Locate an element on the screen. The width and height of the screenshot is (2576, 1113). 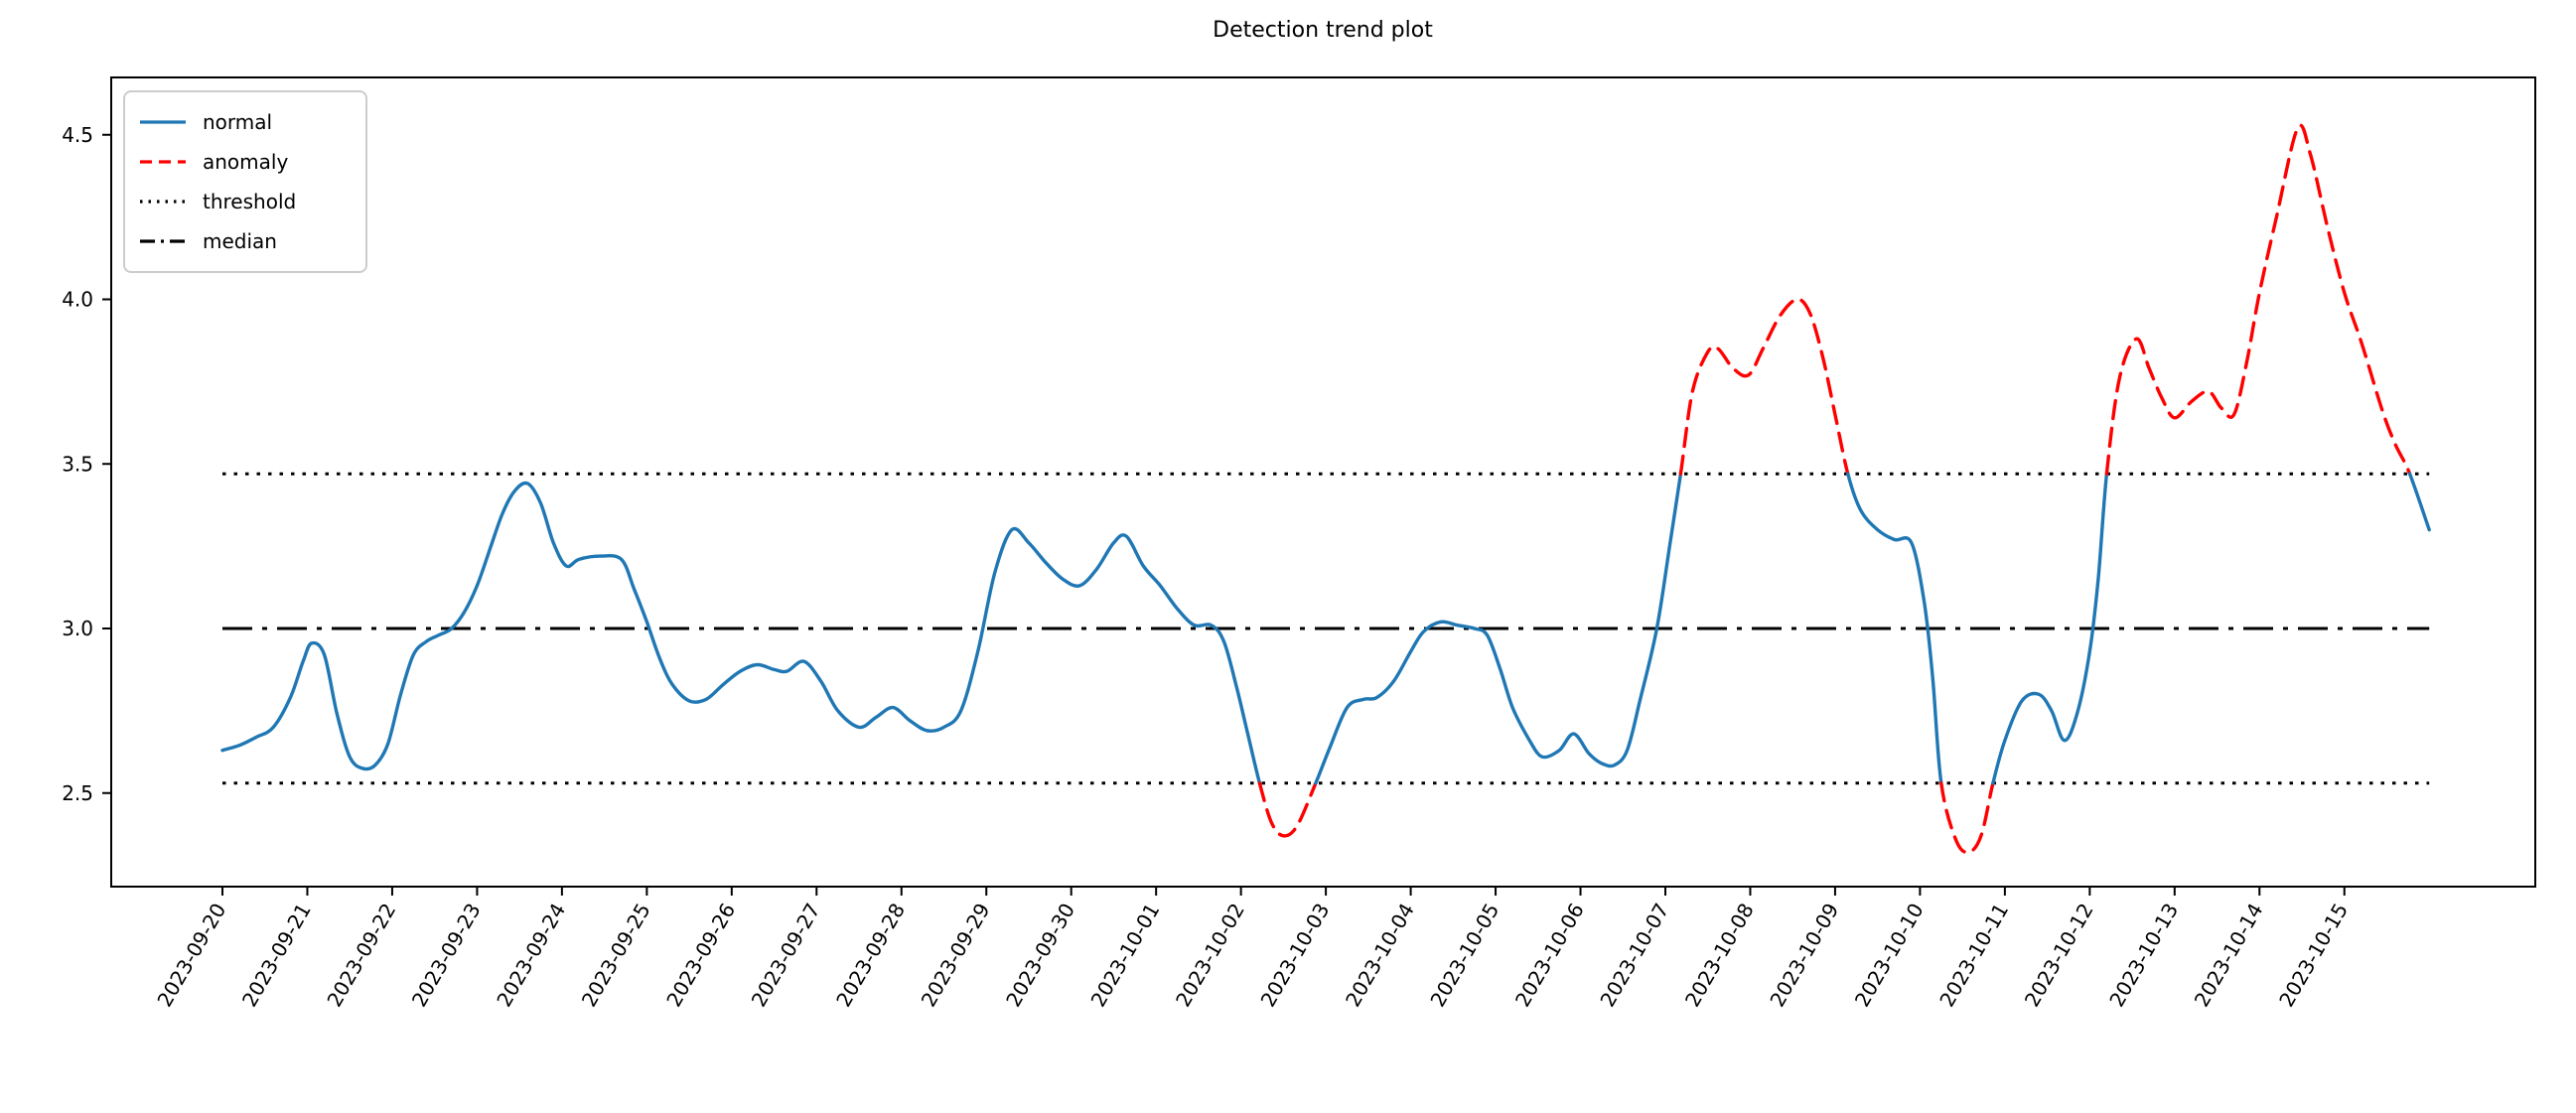
y-tick-label: 3.5 is located at coordinates (78, 464).